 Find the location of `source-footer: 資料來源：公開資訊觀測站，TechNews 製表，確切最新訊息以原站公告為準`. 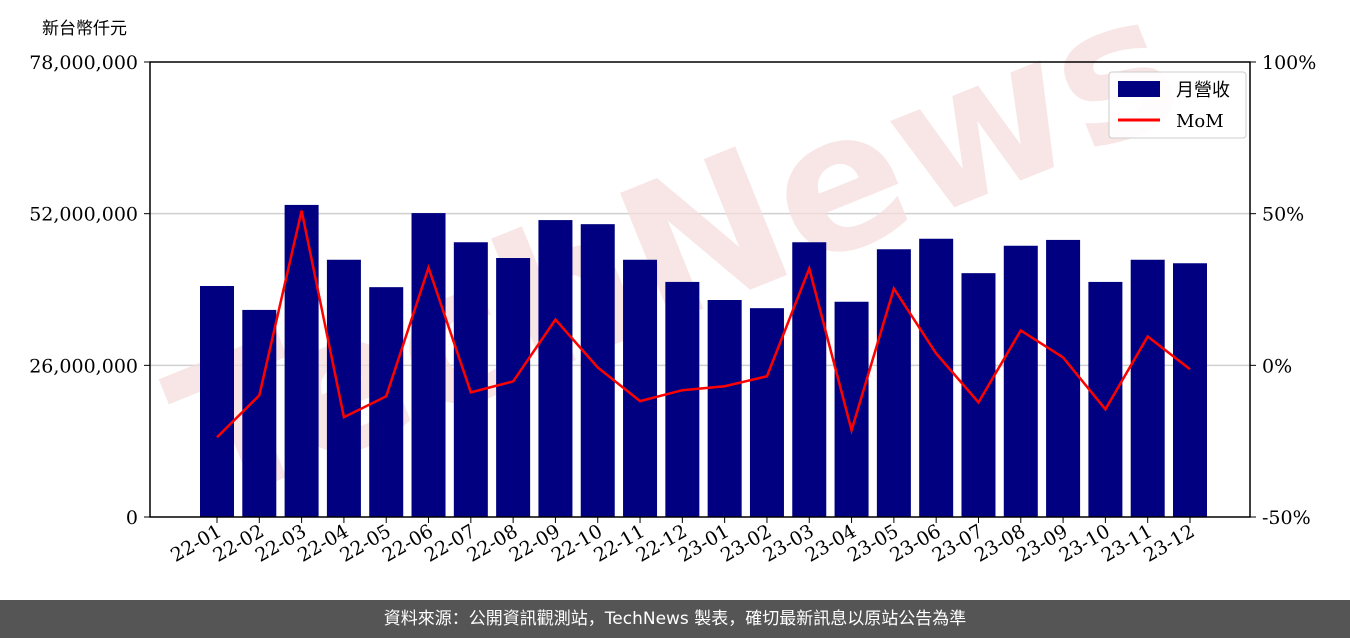

source-footer: 資料來源：公開資訊觀測站，TechNews 製表，確切最新訊息以原站公告為準 is located at coordinates (675, 619).